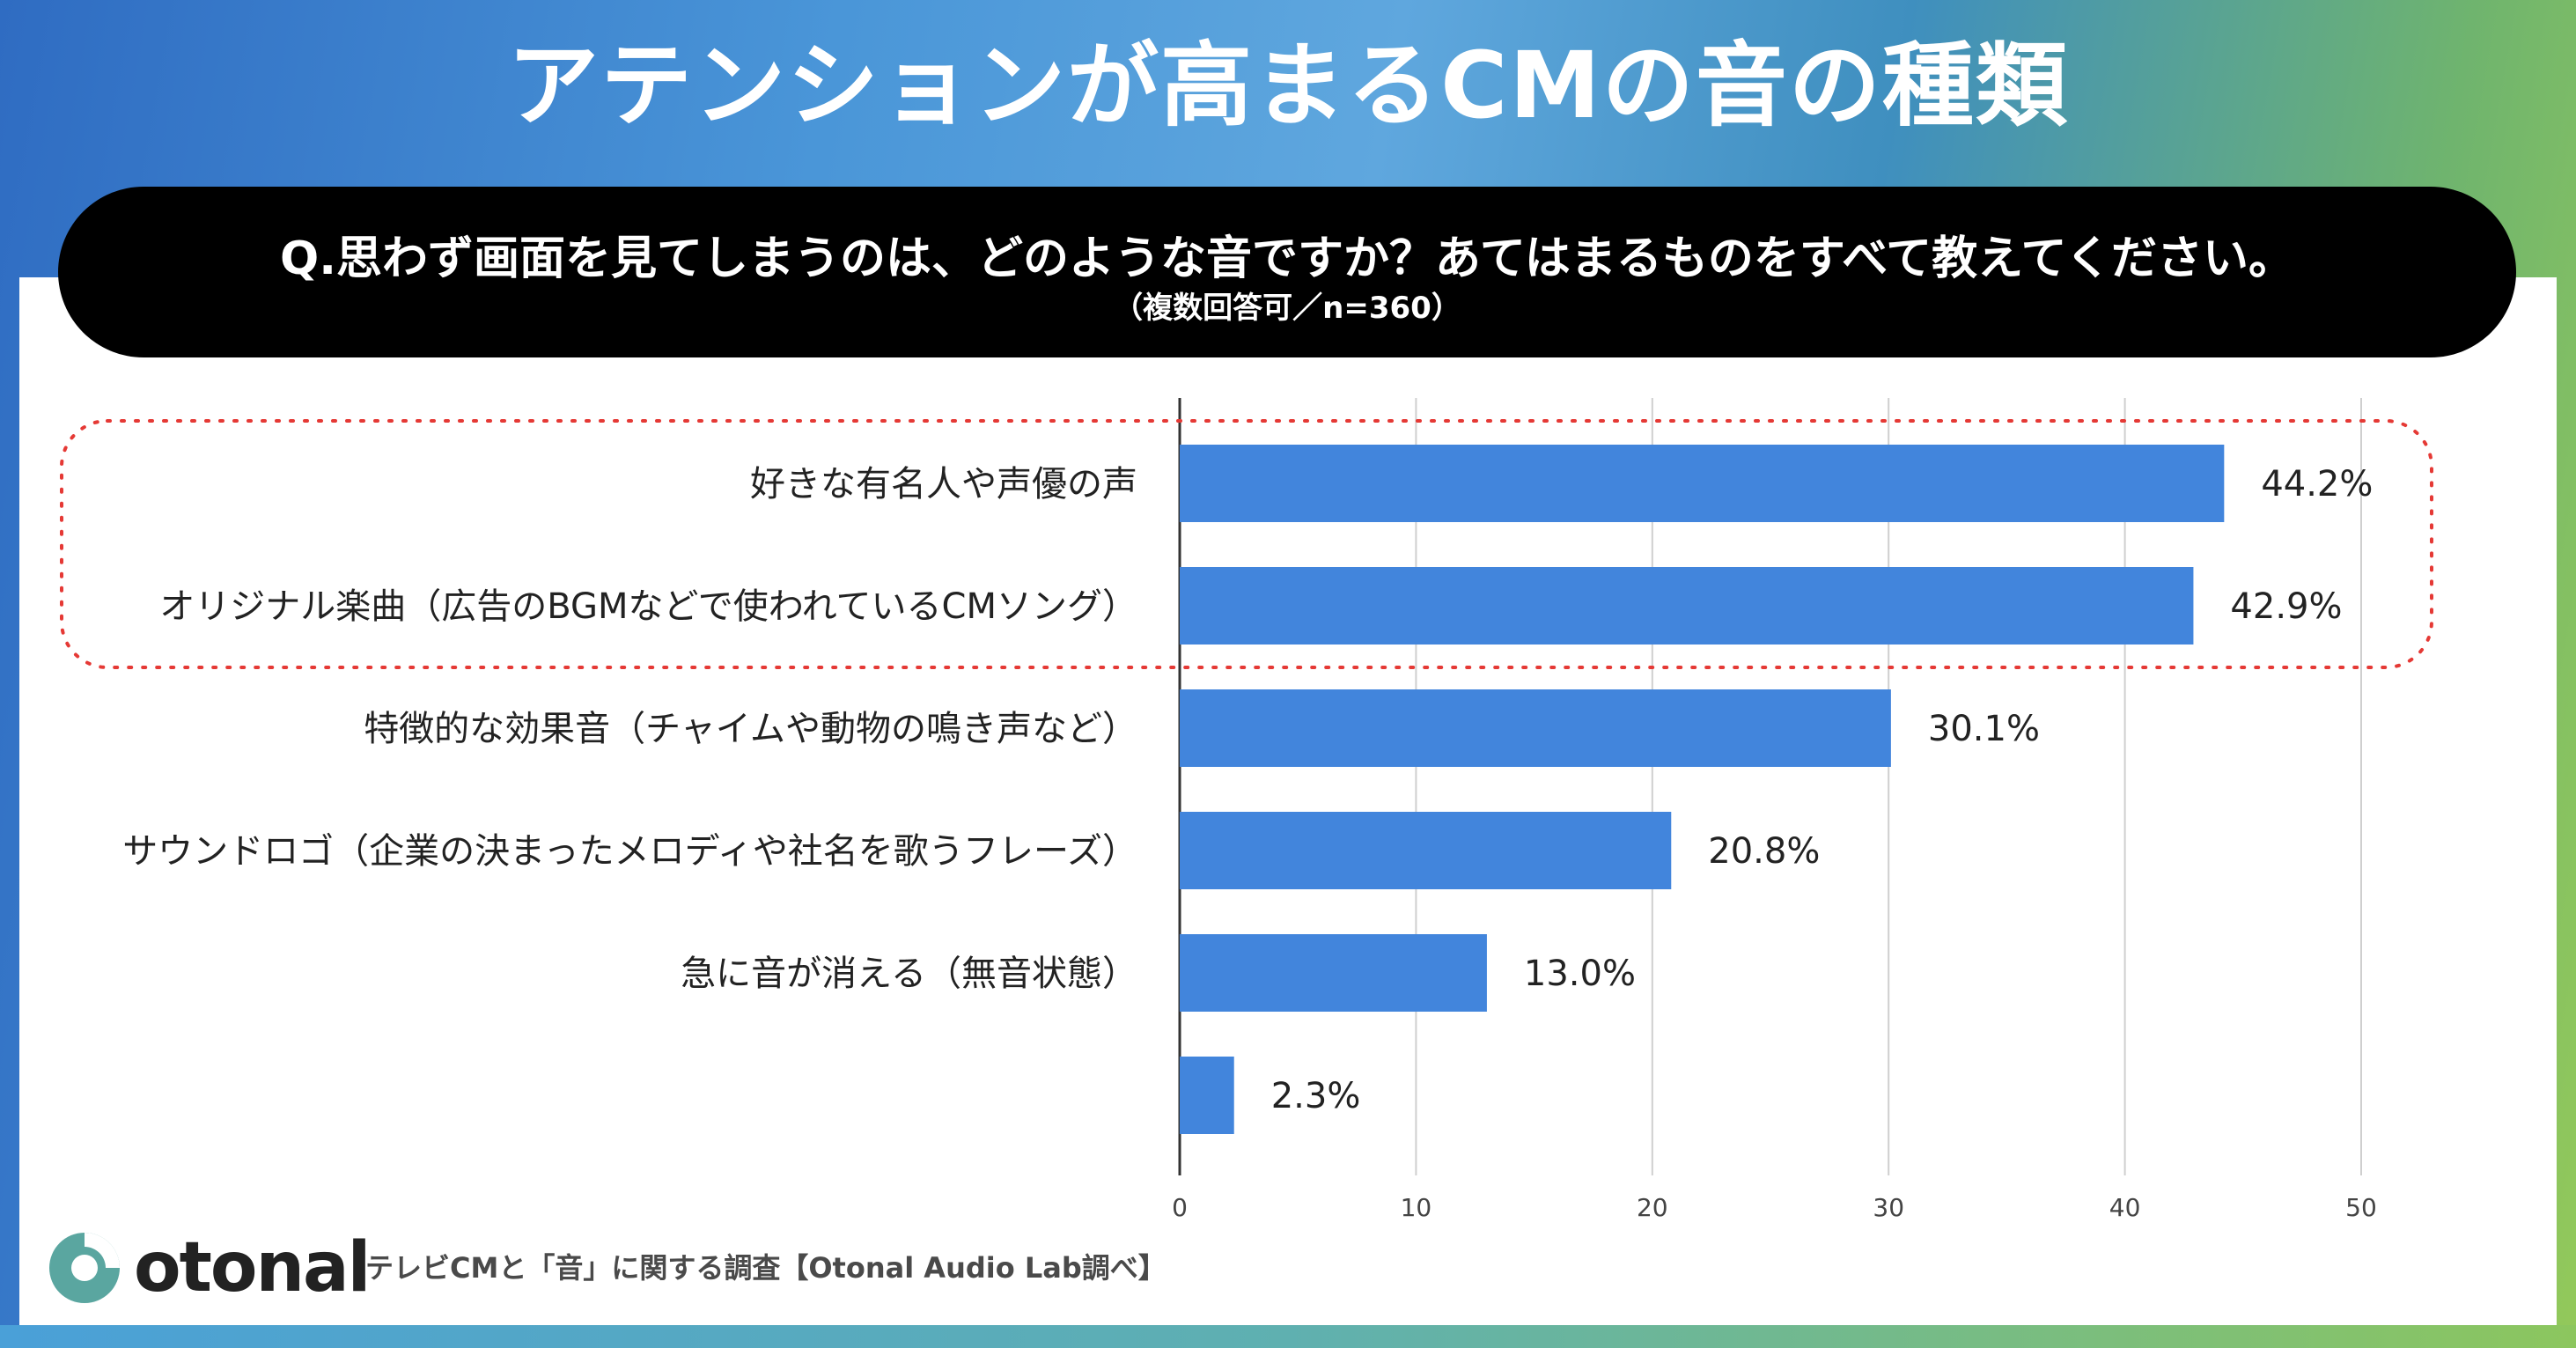 Image resolution: width=2576 pixels, height=1348 pixels. What do you see at coordinates (630, 851) in the screenshot?
I see `category-label: サウンドロゴ（企業の決まったメロディや社名を歌うフレーズ）` at bounding box center [630, 851].